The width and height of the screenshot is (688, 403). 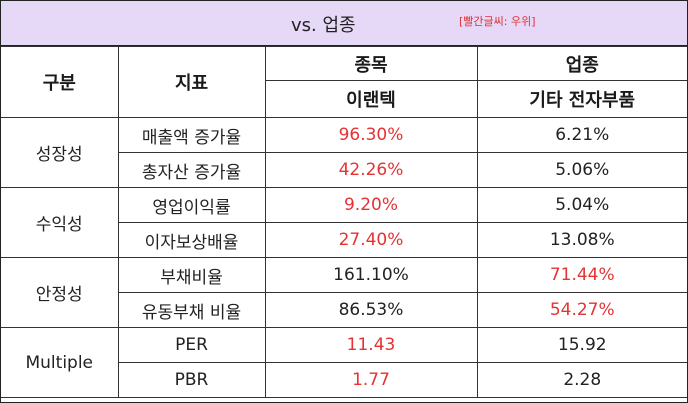 I want to click on metric-cell: 유동부채 비율, so click(x=191, y=310).